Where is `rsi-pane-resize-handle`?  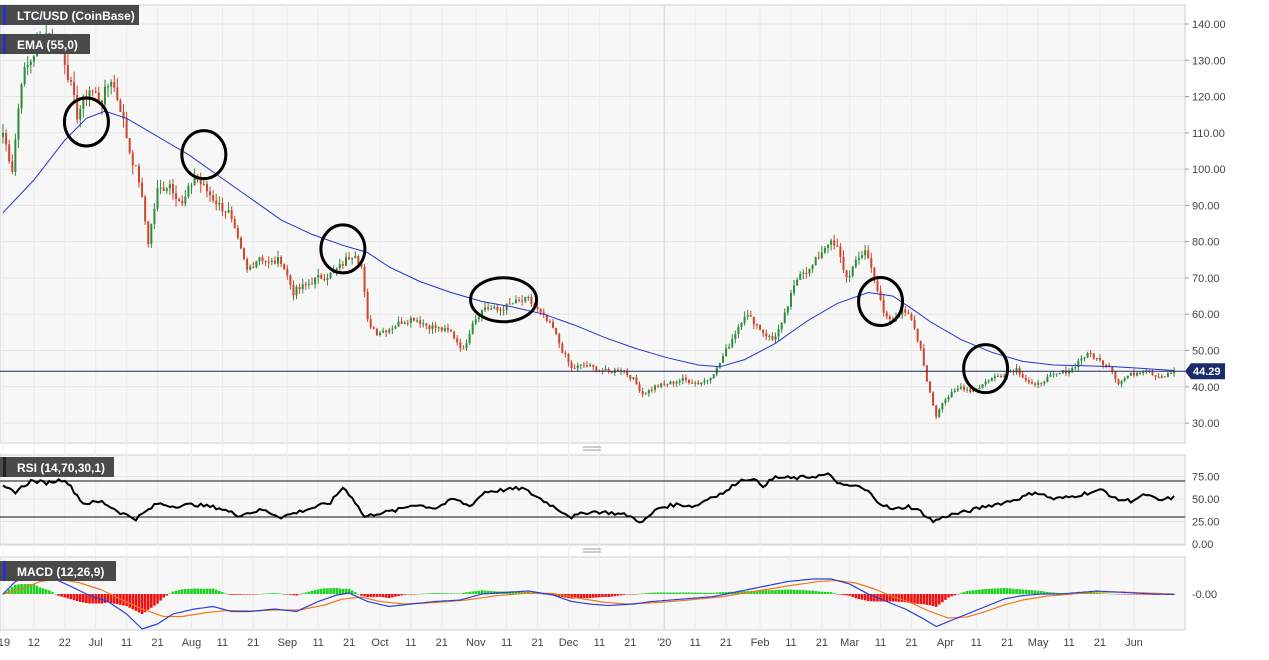
rsi-pane-resize-handle is located at coordinates (592, 448).